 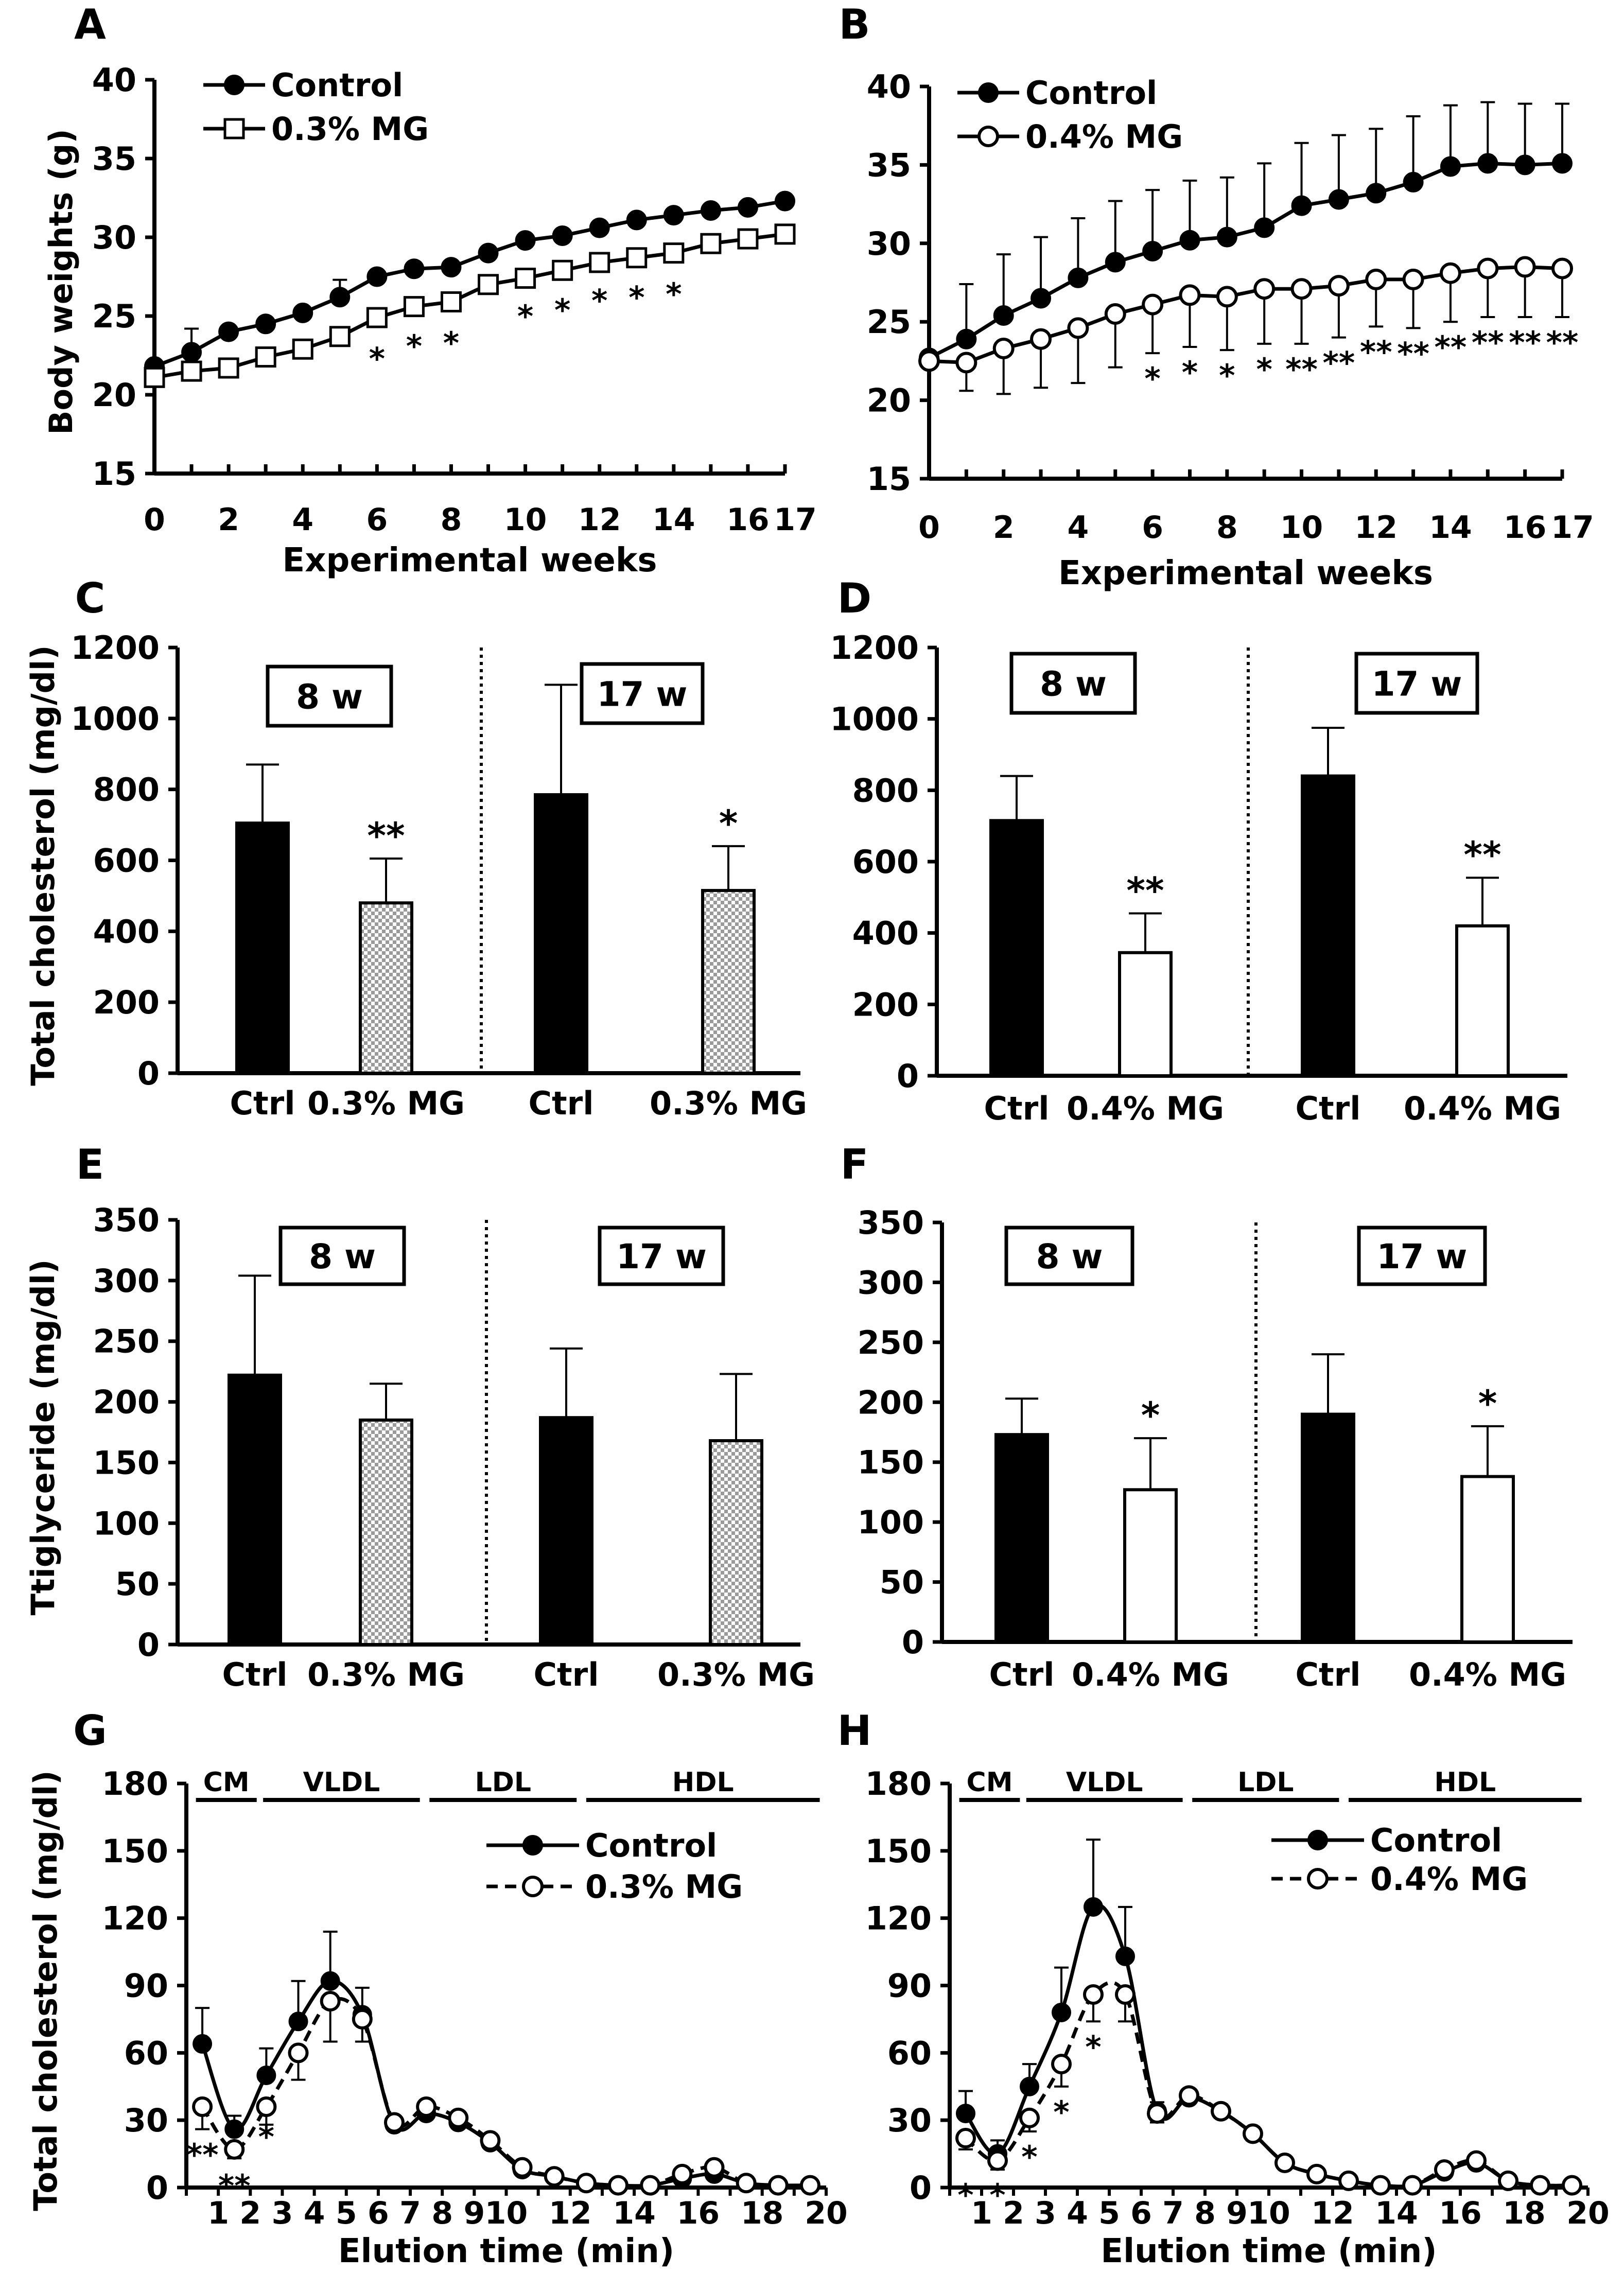 What do you see at coordinates (855, 24) in the screenshot?
I see `panel-letter: B` at bounding box center [855, 24].